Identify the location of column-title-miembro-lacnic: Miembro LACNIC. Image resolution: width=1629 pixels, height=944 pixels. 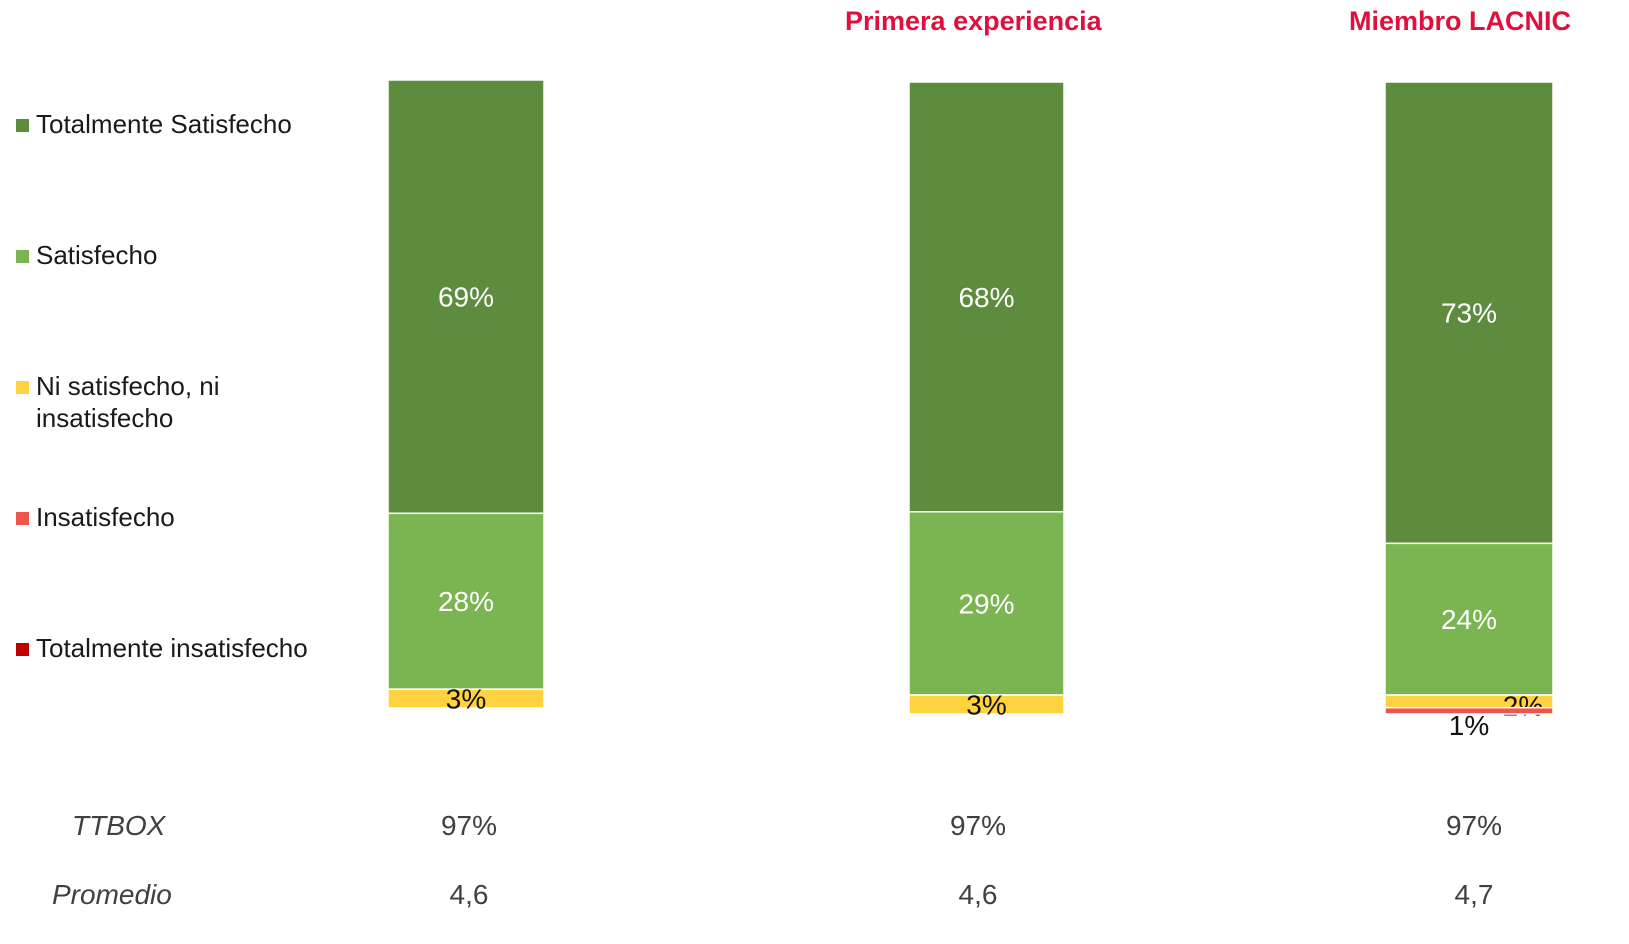
(1460, 21).